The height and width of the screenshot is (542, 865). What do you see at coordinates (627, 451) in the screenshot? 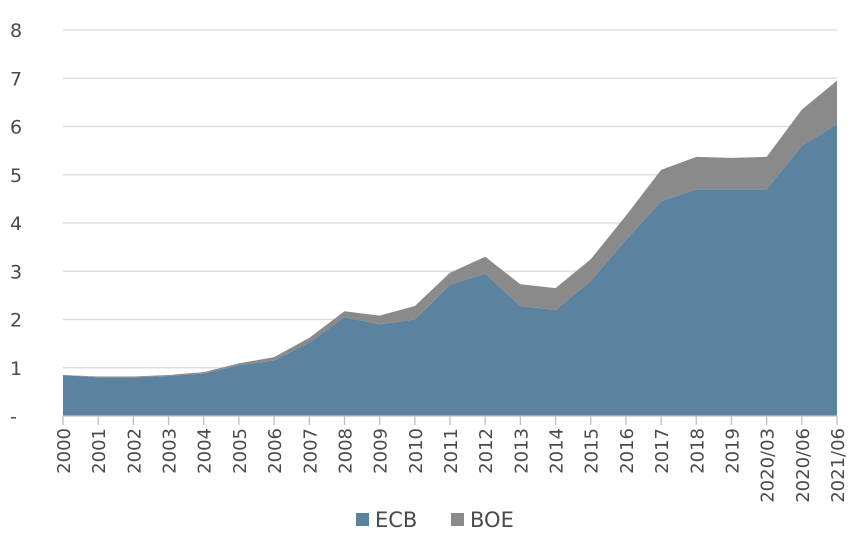
I see `x-tick-label: 2016` at bounding box center [627, 451].